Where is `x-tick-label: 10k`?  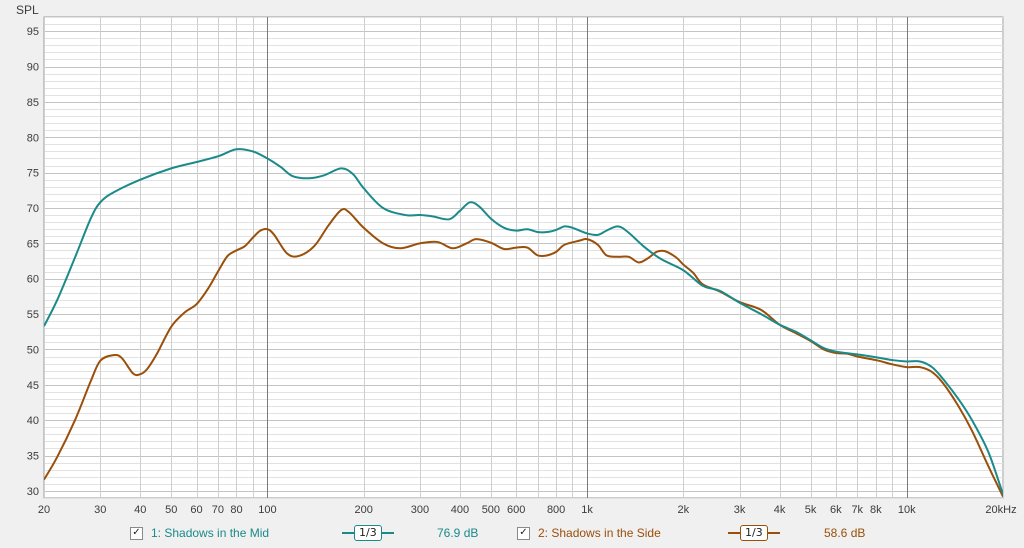 x-tick-label: 10k is located at coordinates (907, 510).